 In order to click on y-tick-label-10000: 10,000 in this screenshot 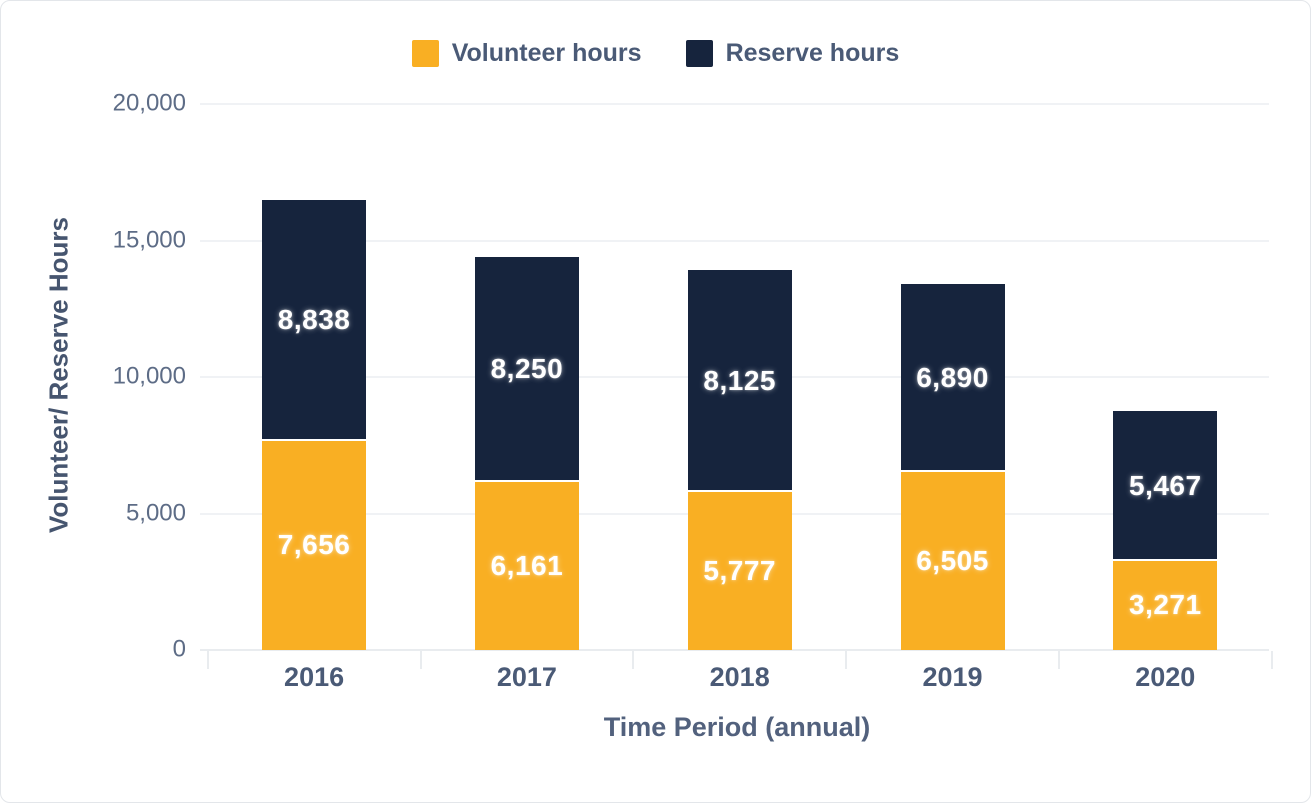, I will do `click(149, 376)`.